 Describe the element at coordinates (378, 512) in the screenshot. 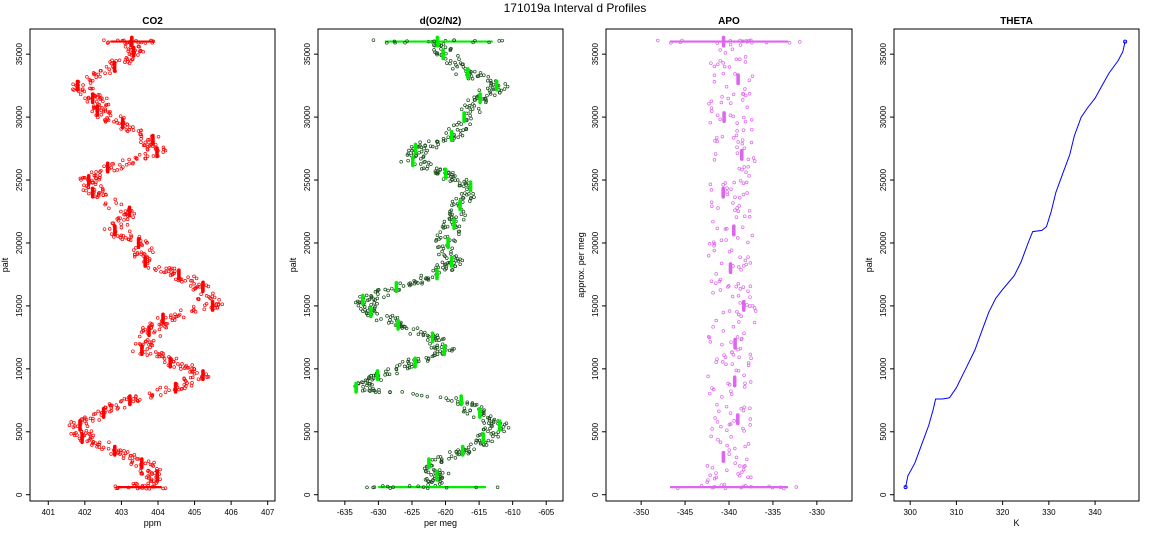

I see `x-tick-label: -630` at that location.